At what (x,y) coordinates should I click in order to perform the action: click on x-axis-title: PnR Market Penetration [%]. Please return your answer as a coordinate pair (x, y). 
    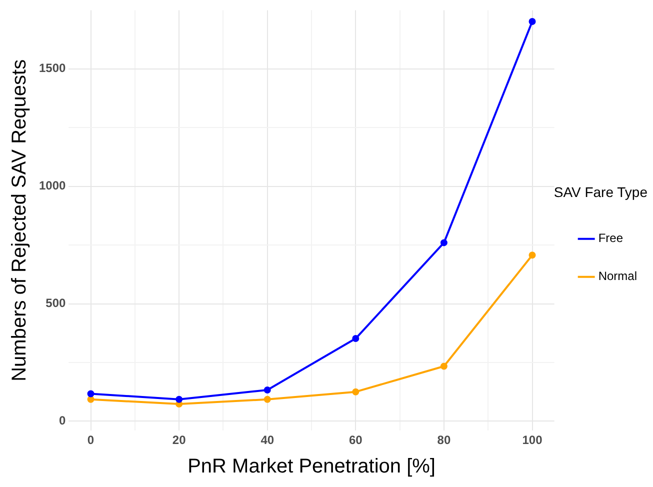
    Looking at the image, I should click on (312, 467).